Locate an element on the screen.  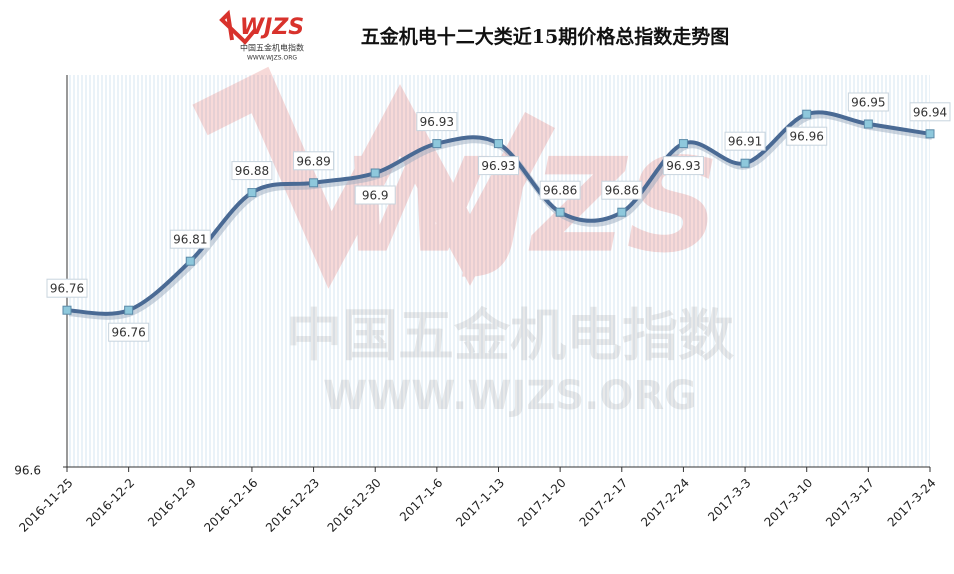
value-label: 96.96 is located at coordinates (807, 136).